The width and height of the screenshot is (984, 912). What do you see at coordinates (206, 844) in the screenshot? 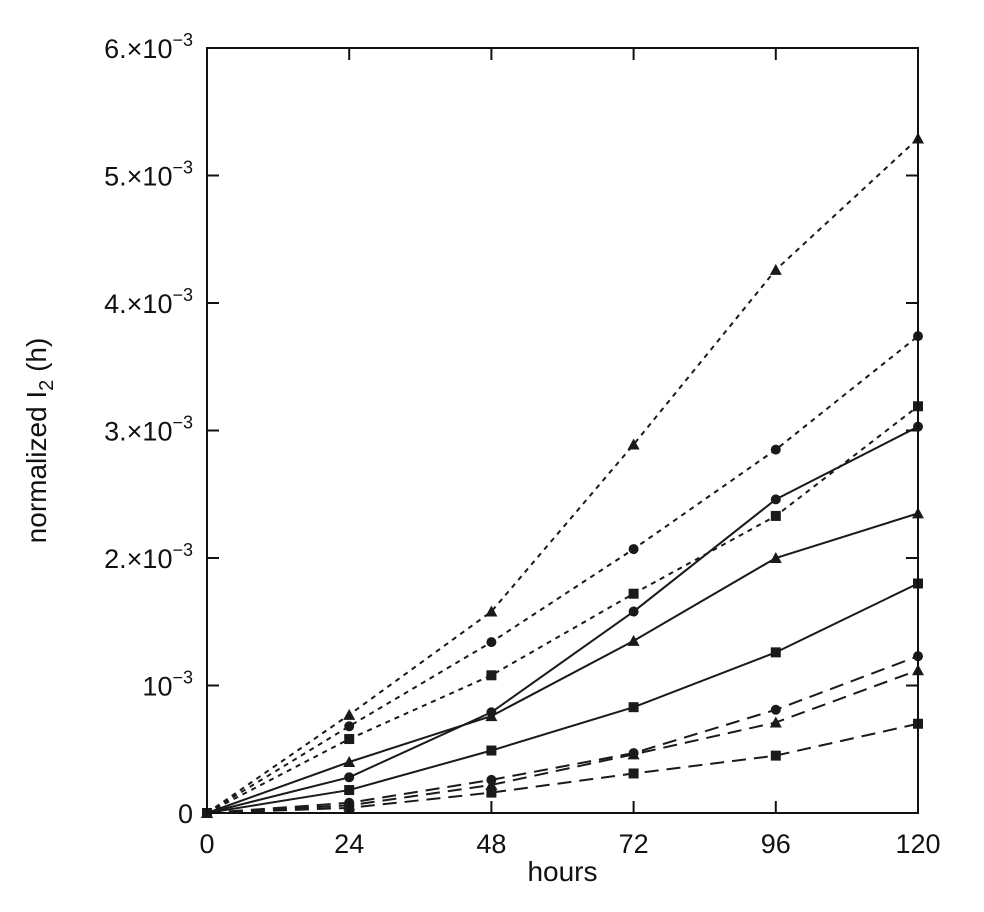
I see `x-tick-label: 0` at bounding box center [206, 844].